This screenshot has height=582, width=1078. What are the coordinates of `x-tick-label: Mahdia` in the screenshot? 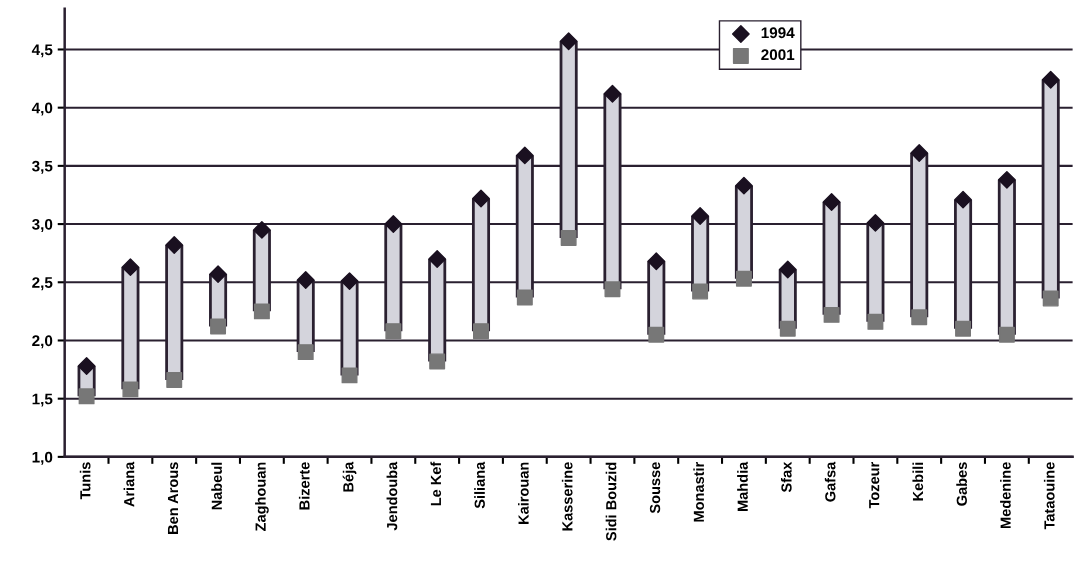 It's located at (742, 486).